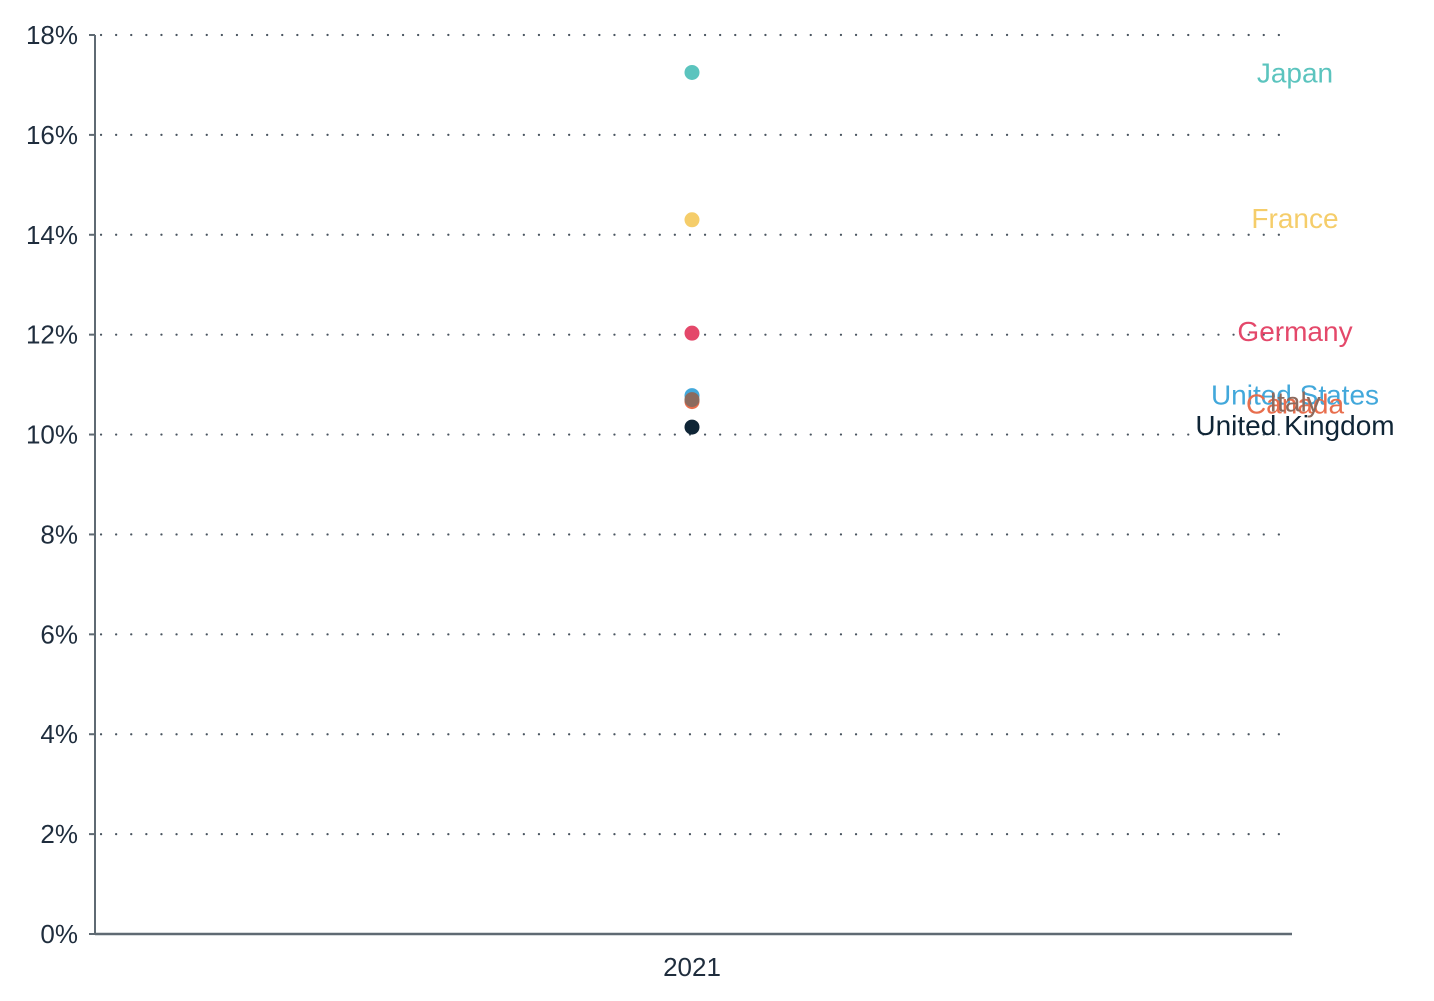 This screenshot has width=1434, height=1001. I want to click on y-tick-label: 4%, so click(59, 734).